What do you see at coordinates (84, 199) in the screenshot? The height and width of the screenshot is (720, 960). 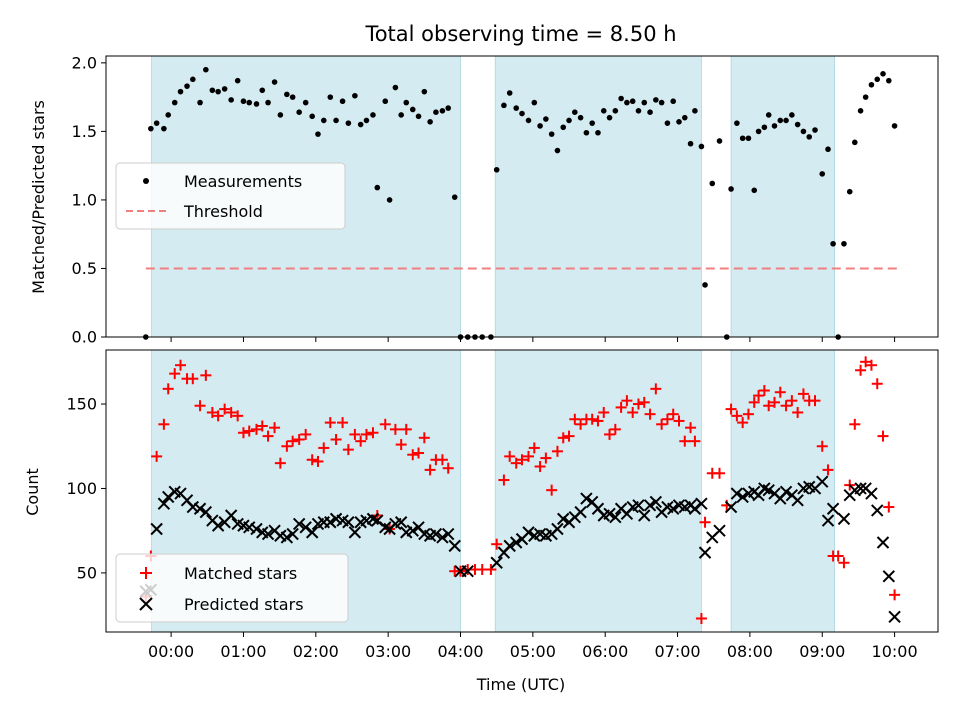 I see `y-tick-label: 1.0` at bounding box center [84, 199].